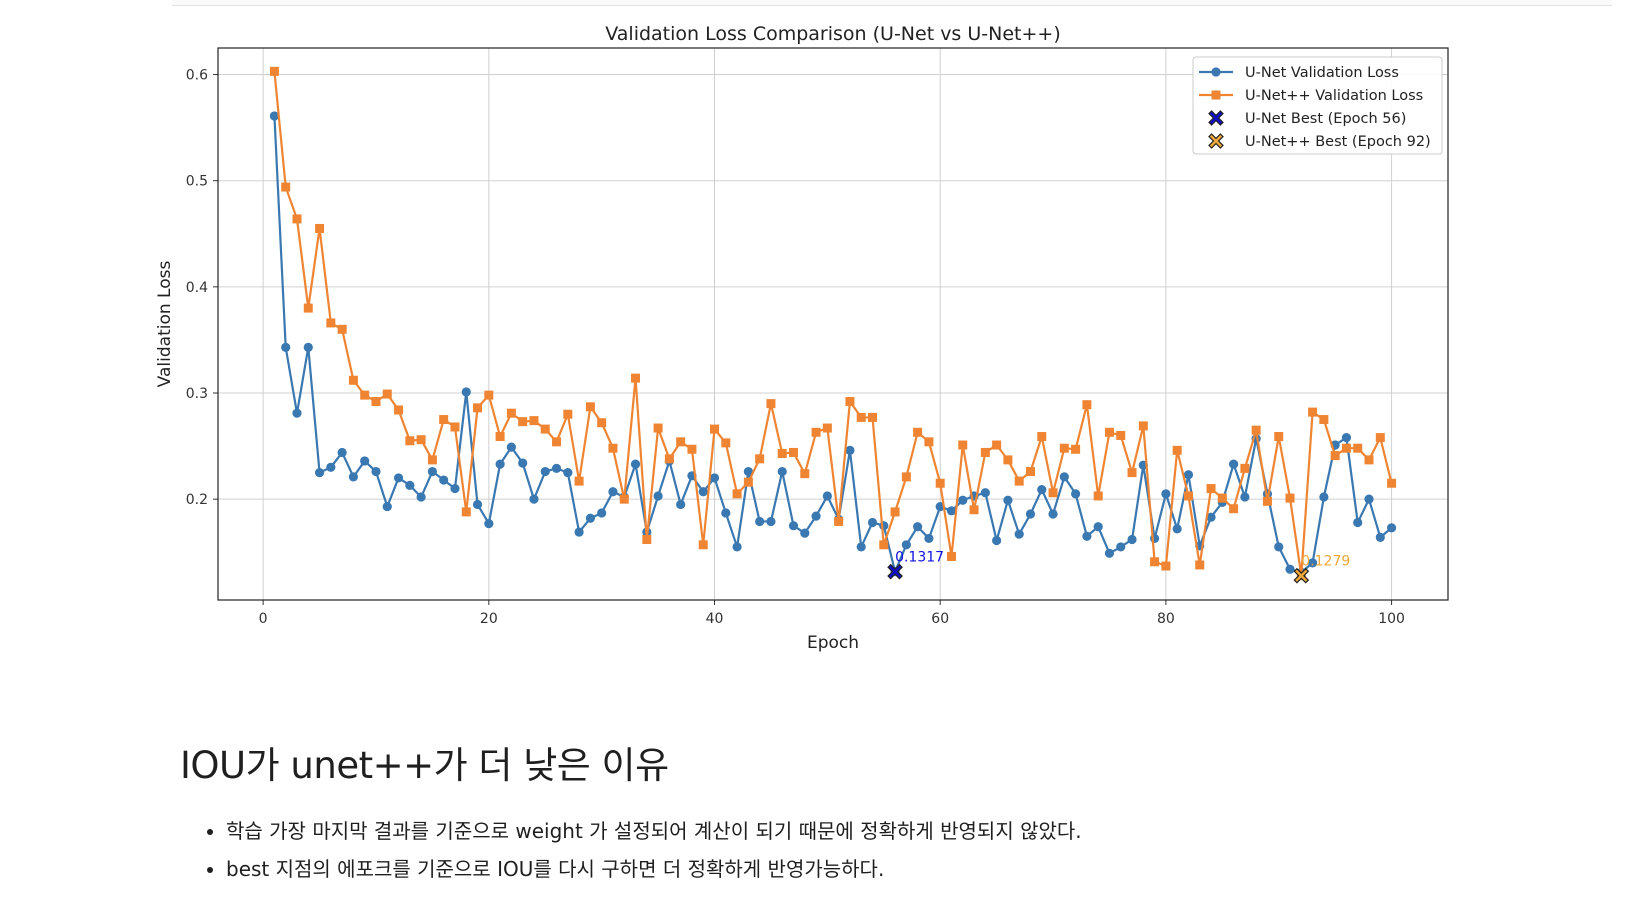 Image resolution: width=1638 pixels, height=902 pixels. What do you see at coordinates (1317, 105) in the screenshot?
I see `legend-box` at bounding box center [1317, 105].